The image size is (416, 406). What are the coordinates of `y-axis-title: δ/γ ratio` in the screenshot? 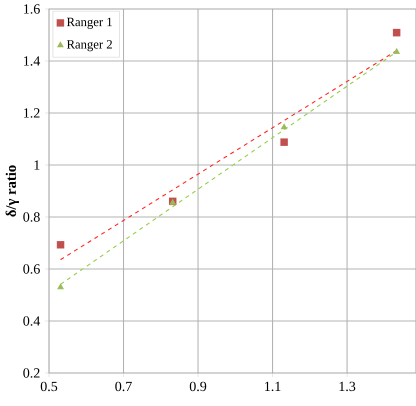 It's located at (12, 191).